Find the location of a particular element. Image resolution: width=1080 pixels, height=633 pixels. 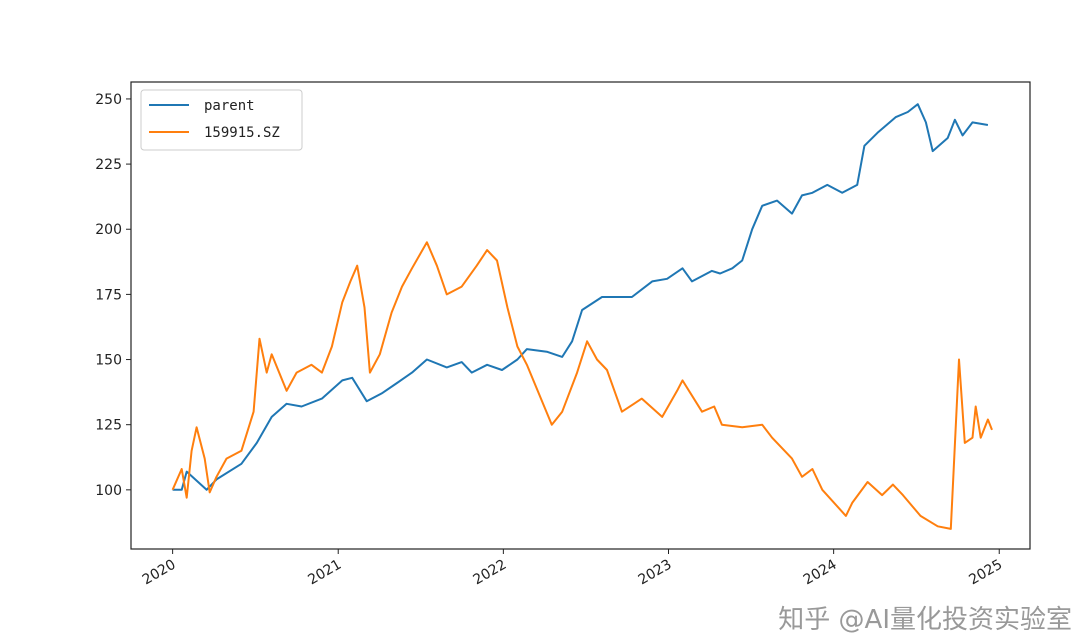

legend-label-159915: 159915.SZ is located at coordinates (242, 133).